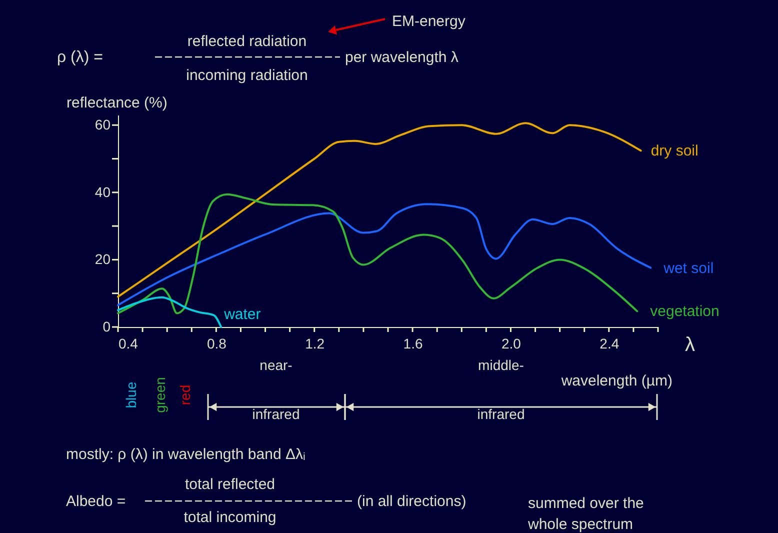 This screenshot has width=778, height=533. What do you see at coordinates (413, 344) in the screenshot?
I see `x-tick-label: 1.6` at bounding box center [413, 344].